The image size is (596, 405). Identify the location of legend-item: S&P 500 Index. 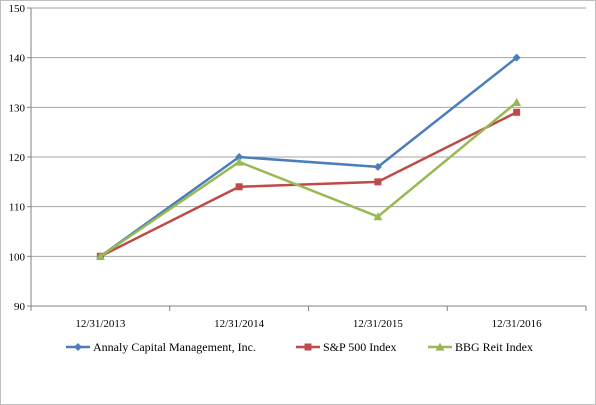
(346, 347).